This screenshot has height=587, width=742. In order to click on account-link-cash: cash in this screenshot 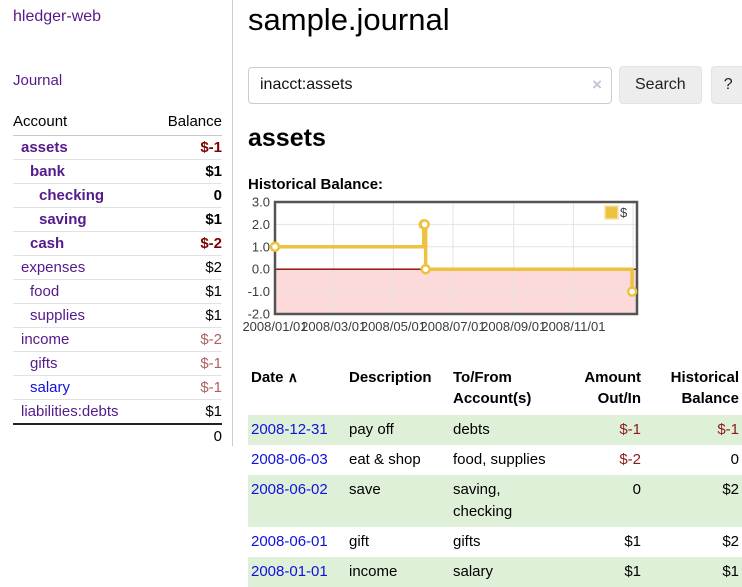, I will do `click(47, 243)`.